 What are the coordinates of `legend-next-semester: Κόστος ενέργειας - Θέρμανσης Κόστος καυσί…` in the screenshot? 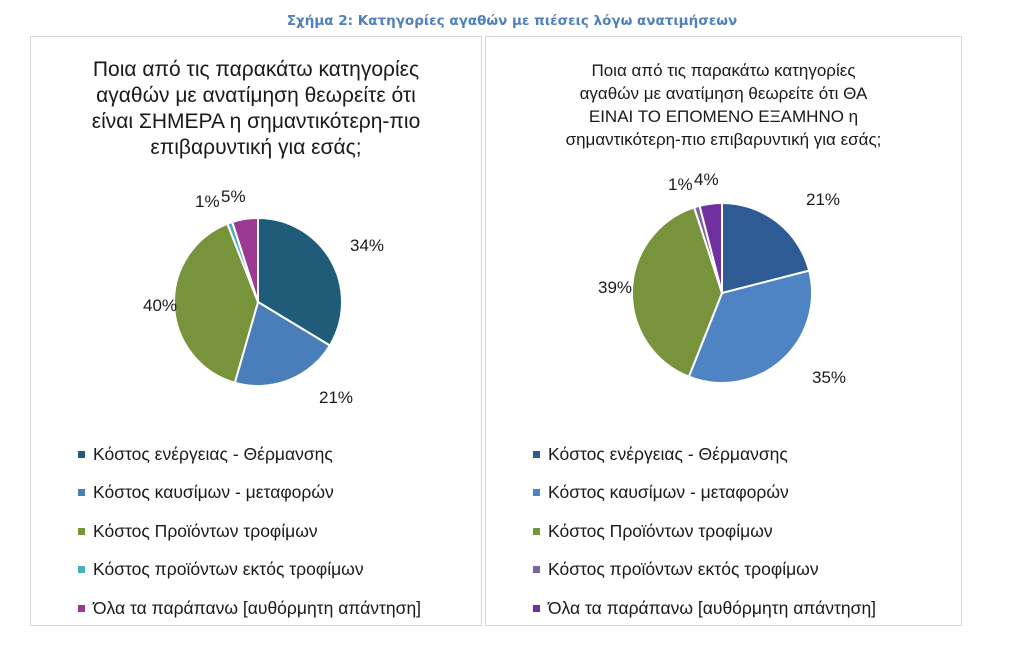 It's located at (704, 531).